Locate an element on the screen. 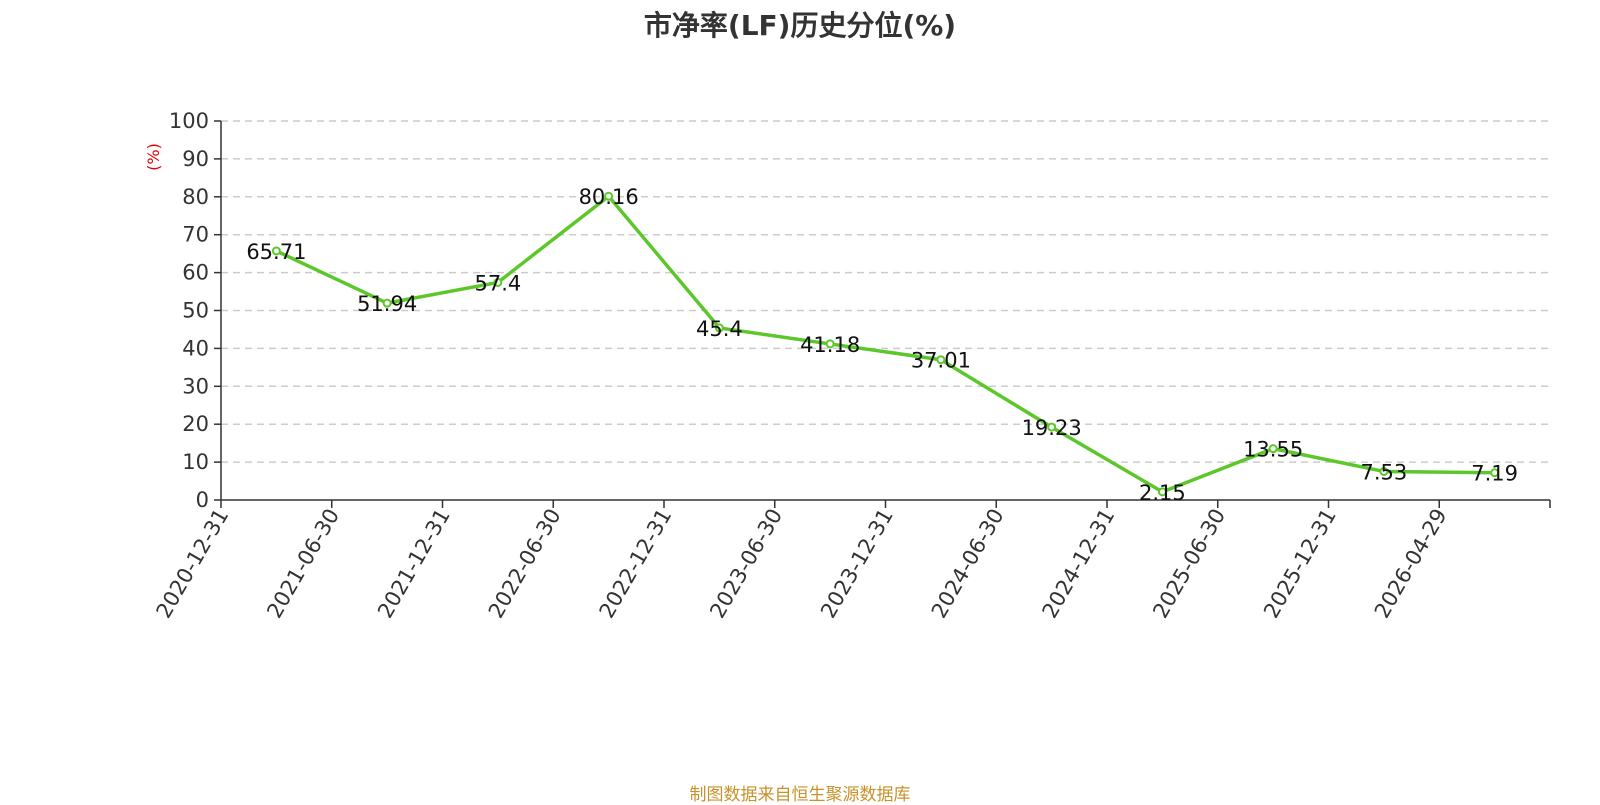 This screenshot has height=805, width=1600. data-label: 7.19 is located at coordinates (1494, 474).